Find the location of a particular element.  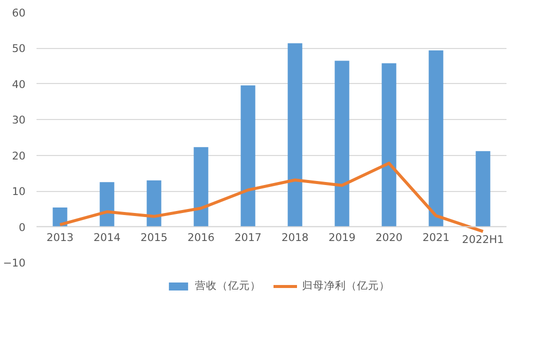

legend-label: 归母净利（亿元） is located at coordinates (346, 286).